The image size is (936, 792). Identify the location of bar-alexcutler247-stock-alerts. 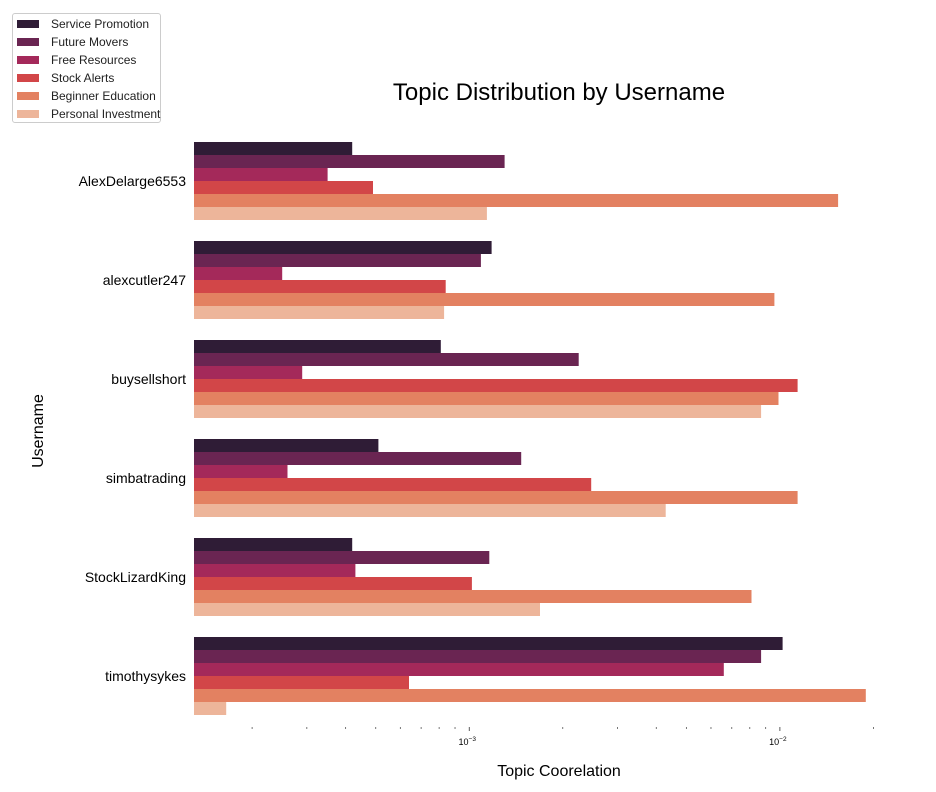
(320, 286).